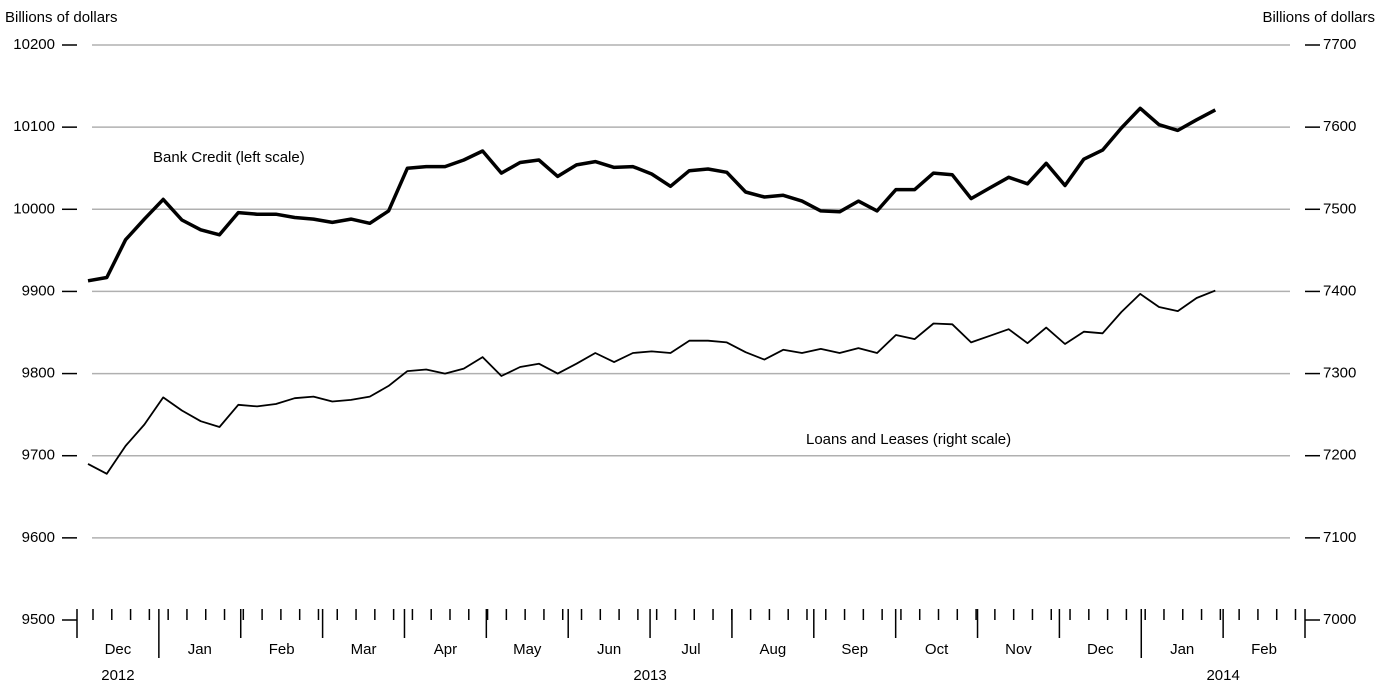  What do you see at coordinates (1339, 126) in the screenshot?
I see `y2-tick-label: 7600` at bounding box center [1339, 126].